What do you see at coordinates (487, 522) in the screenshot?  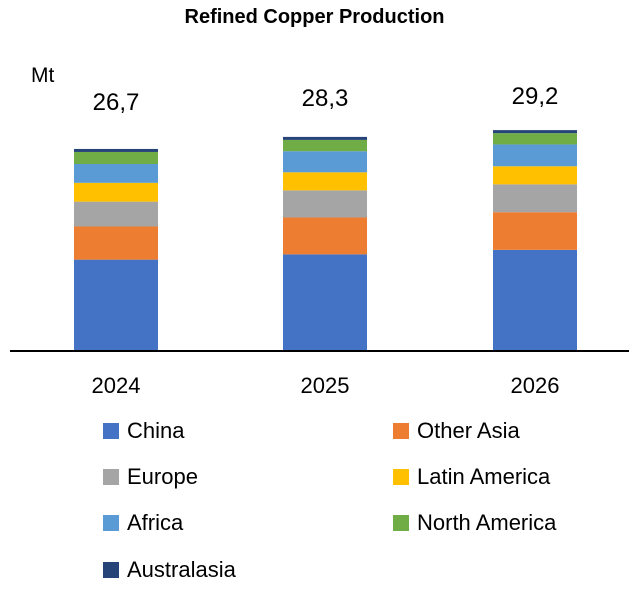 I see `legend-label: North America` at bounding box center [487, 522].